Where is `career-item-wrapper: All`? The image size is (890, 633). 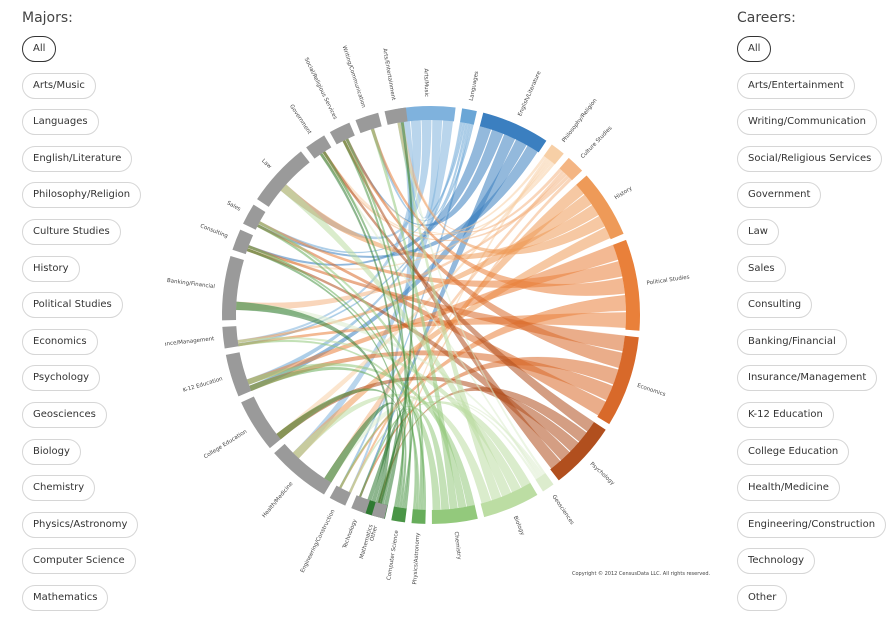 career-item-wrapper: All is located at coordinates (811, 54).